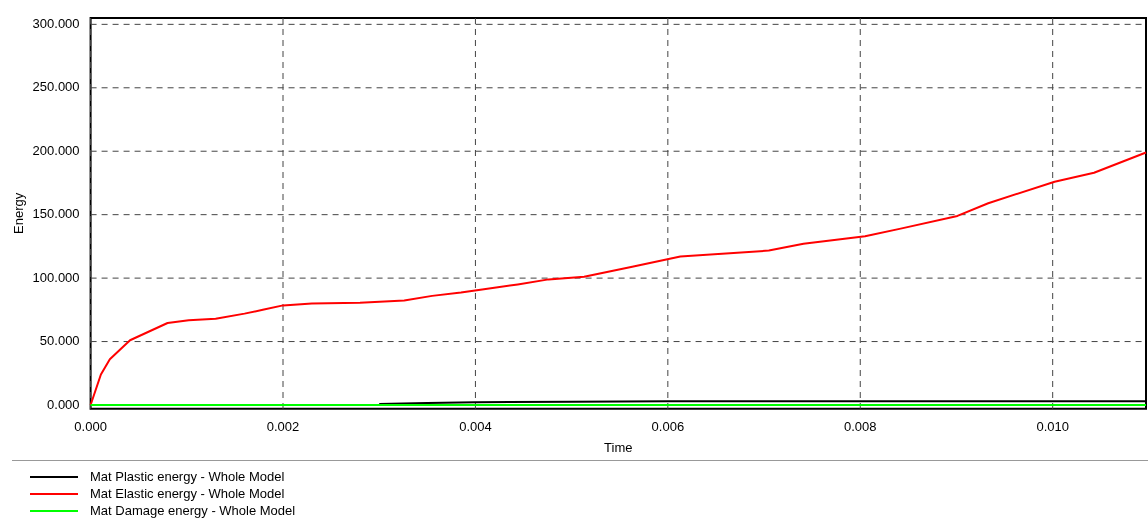 The width and height of the screenshot is (1148, 520). Describe the element at coordinates (187, 493) in the screenshot. I see `legend-label: Mat Elastic energy - Whole Model` at that location.